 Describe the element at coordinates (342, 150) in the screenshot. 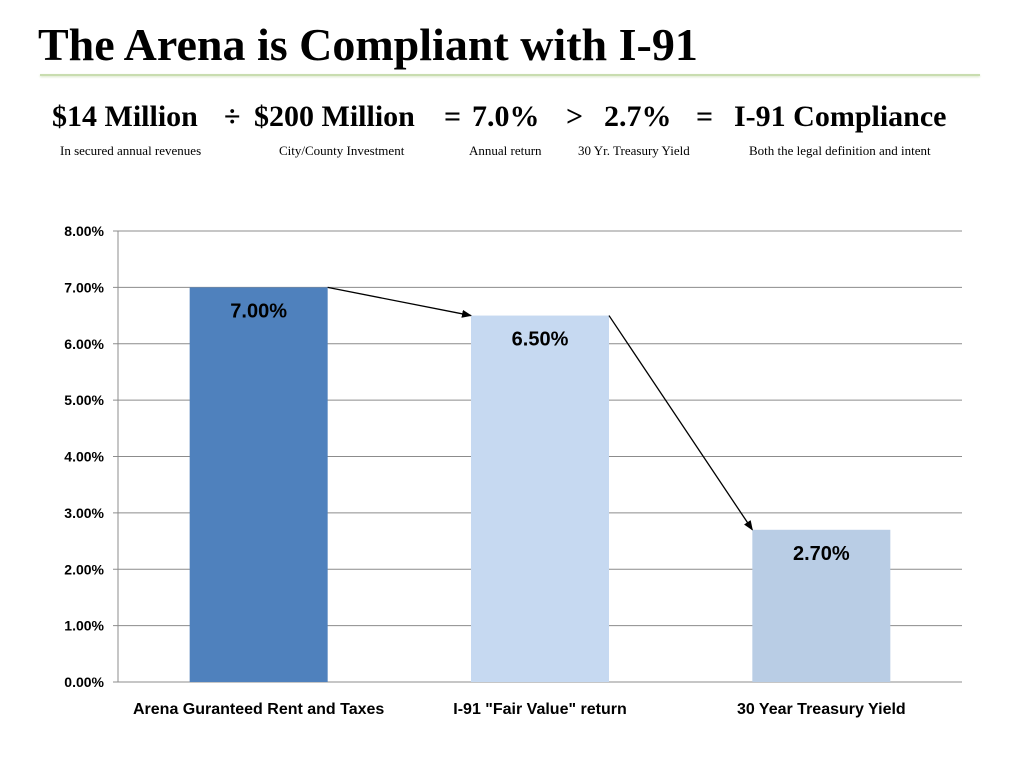

I see `caption-city-county-investment: City/County Investment` at that location.